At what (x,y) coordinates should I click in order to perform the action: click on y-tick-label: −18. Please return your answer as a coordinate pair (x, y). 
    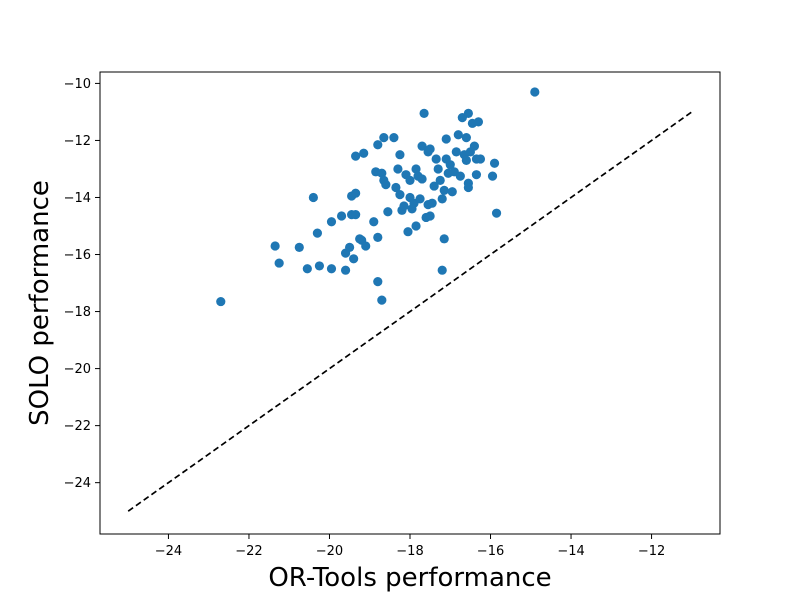
    Looking at the image, I should click on (77, 312).